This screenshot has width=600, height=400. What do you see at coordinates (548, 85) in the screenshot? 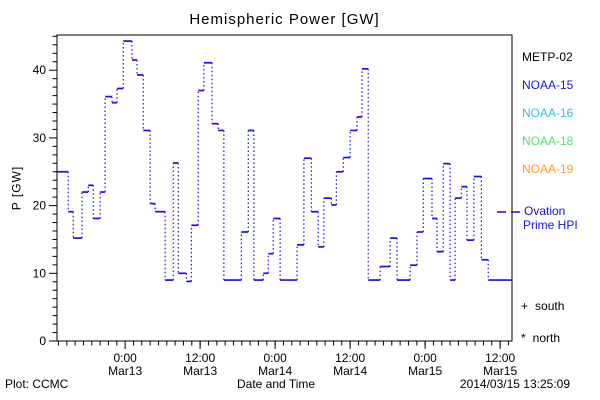
I see `legend-item-noaa-15: NOAA-15` at bounding box center [548, 85].